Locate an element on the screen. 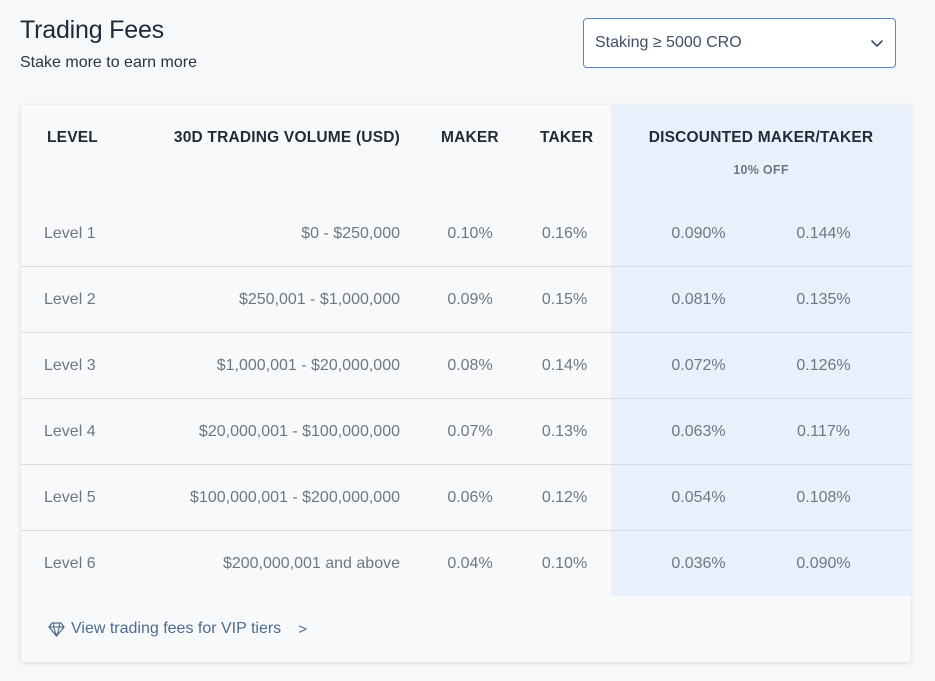 This screenshot has height=681, width=935. discount-note: 10% OFF is located at coordinates (761, 170).